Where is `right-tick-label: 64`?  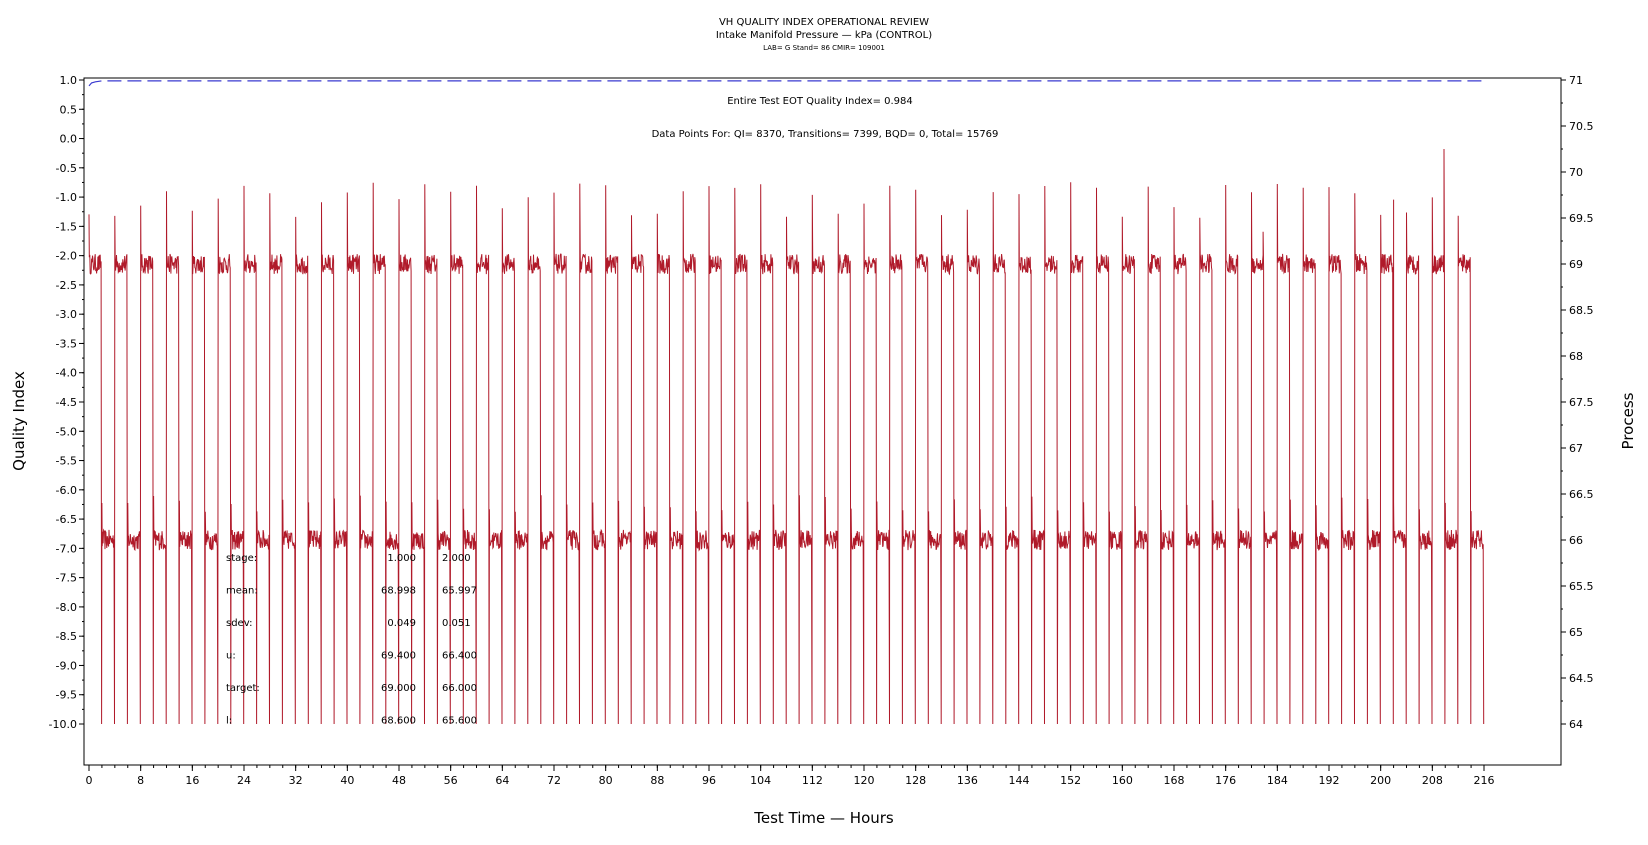 right-tick-label: 64 is located at coordinates (1576, 724).